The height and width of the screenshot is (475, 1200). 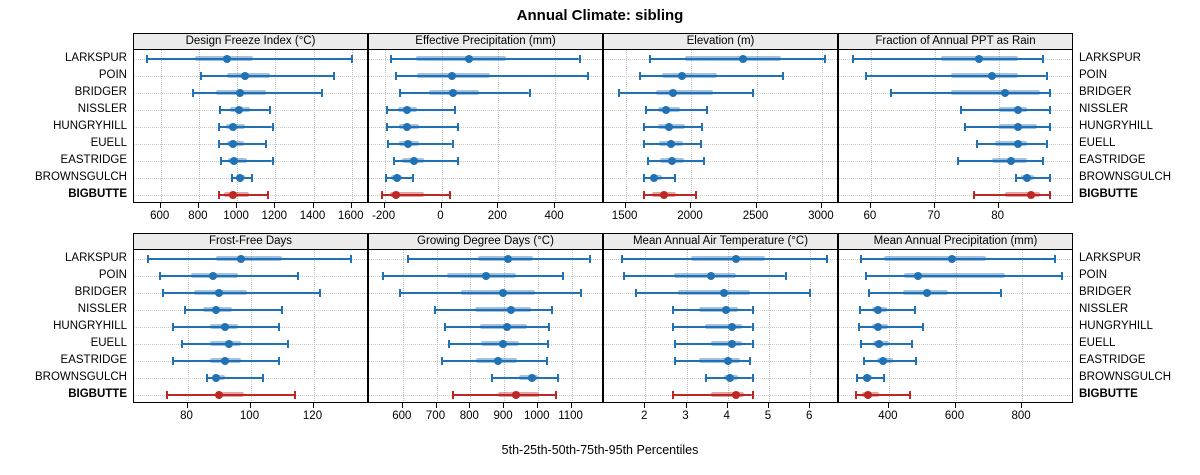 What do you see at coordinates (537, 416) in the screenshot?
I see `x-tick-label: 1000` at bounding box center [537, 416].